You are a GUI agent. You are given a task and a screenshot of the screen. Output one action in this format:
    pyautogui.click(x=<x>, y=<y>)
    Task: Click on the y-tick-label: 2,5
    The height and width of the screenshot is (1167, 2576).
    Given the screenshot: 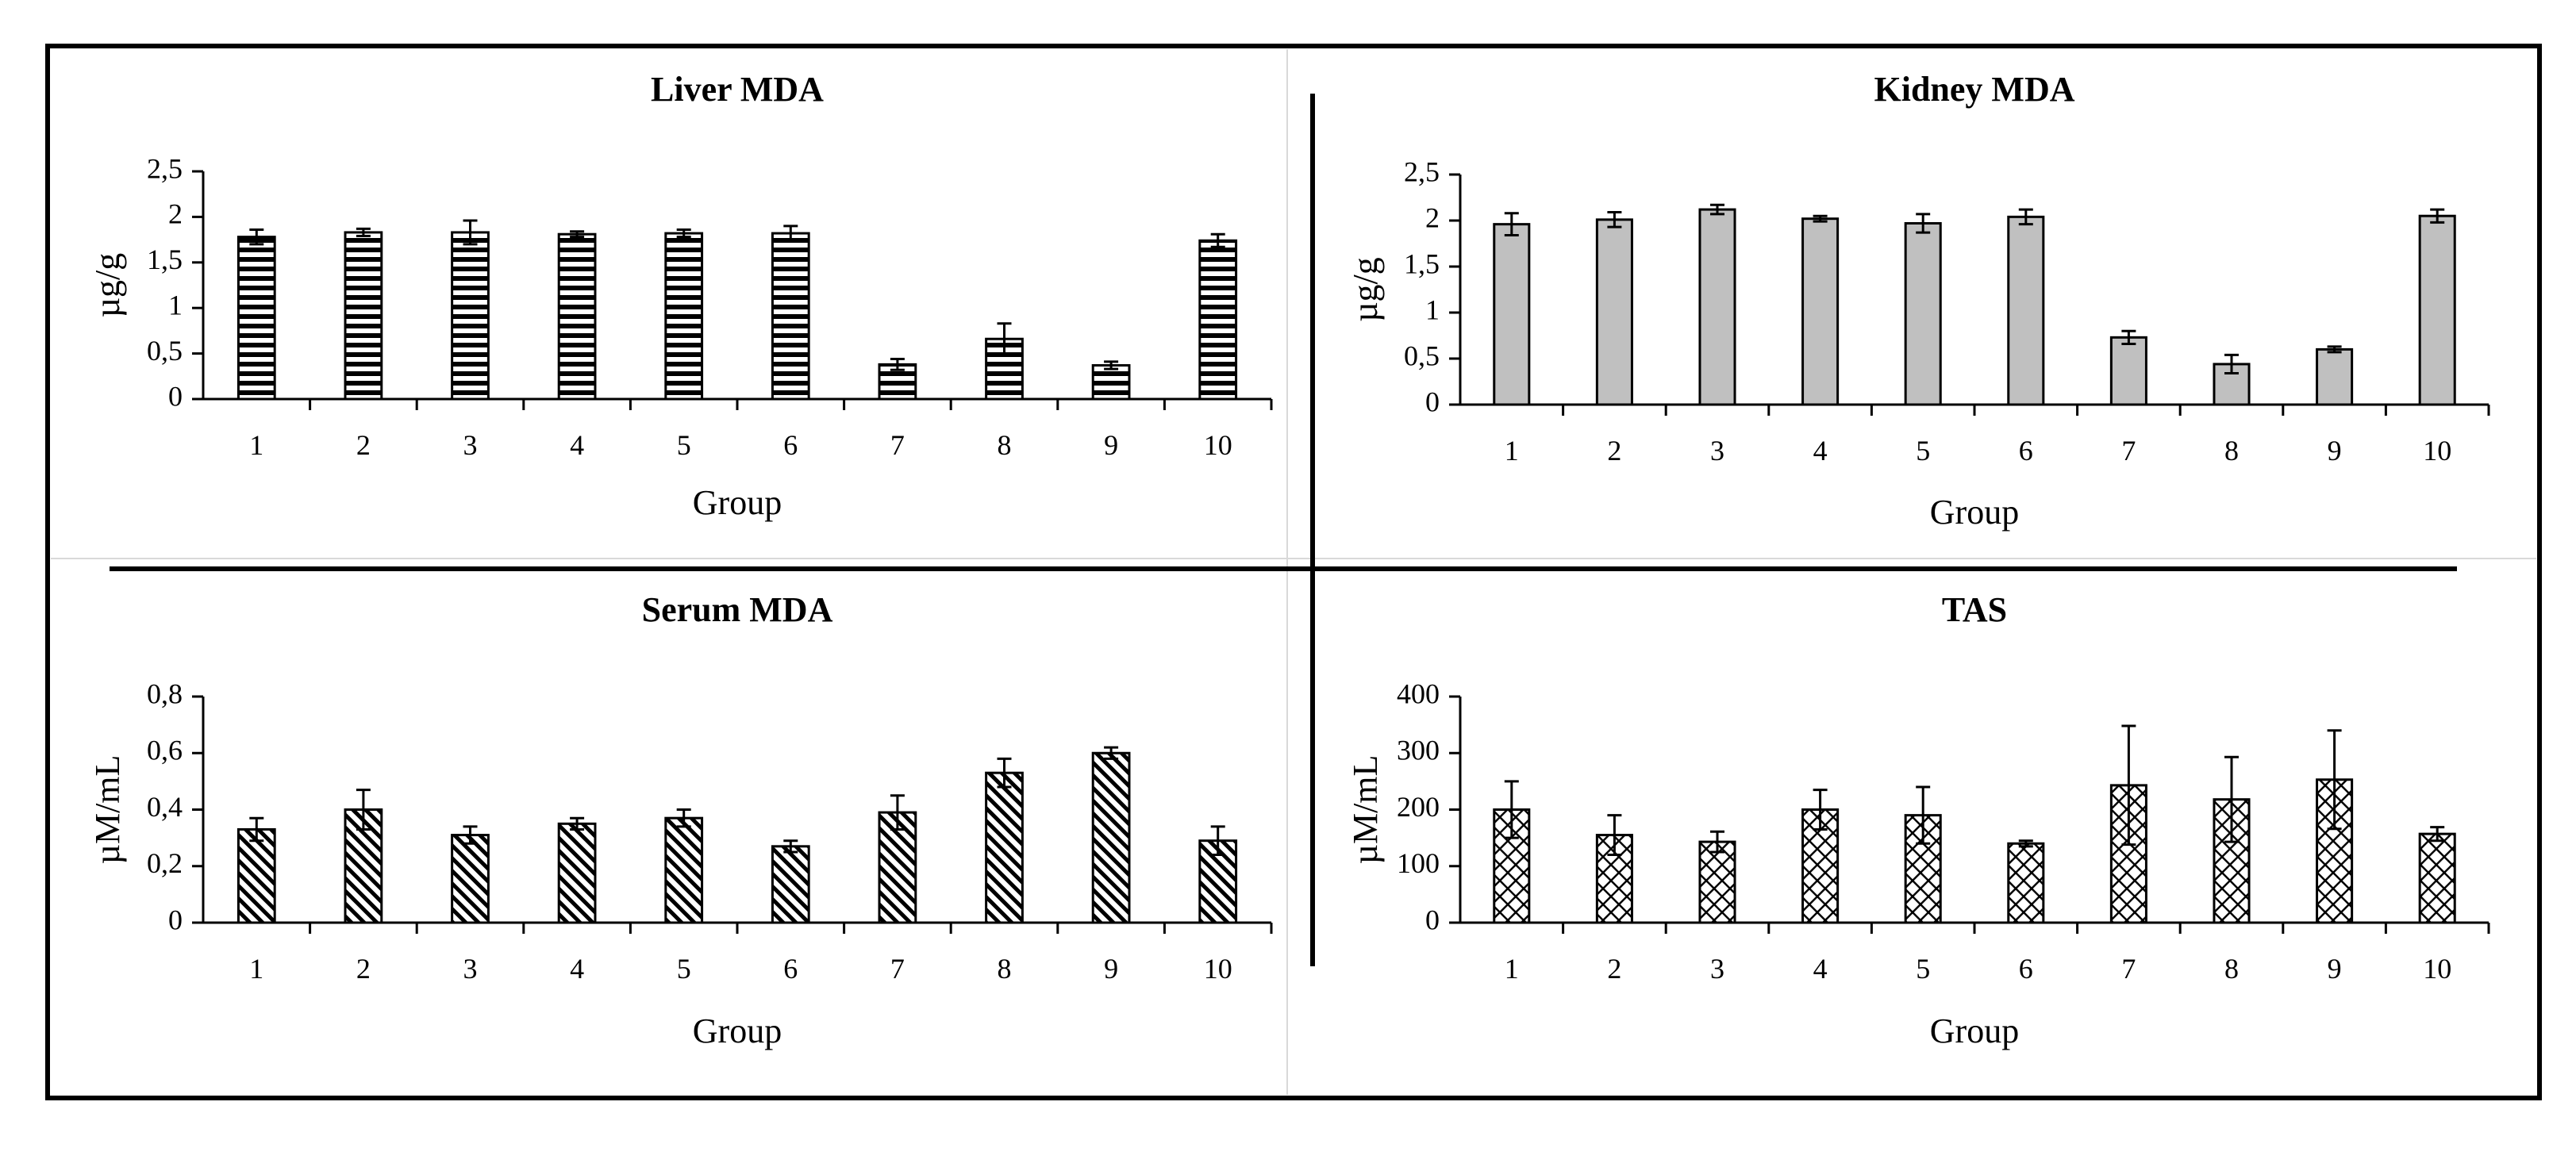 What is the action you would take?
    pyautogui.click(x=1422, y=171)
    